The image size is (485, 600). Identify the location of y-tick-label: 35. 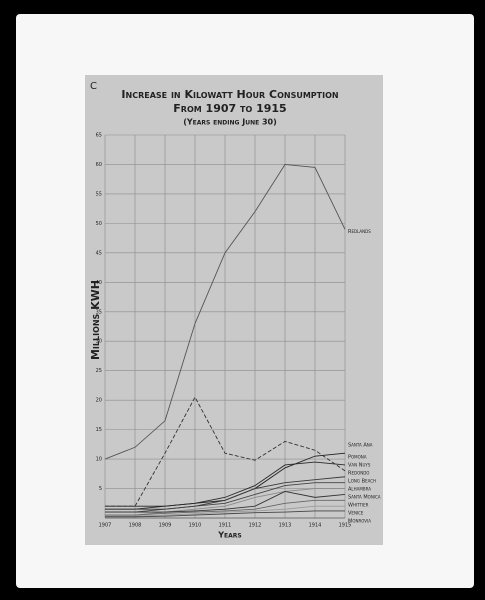
(99, 312).